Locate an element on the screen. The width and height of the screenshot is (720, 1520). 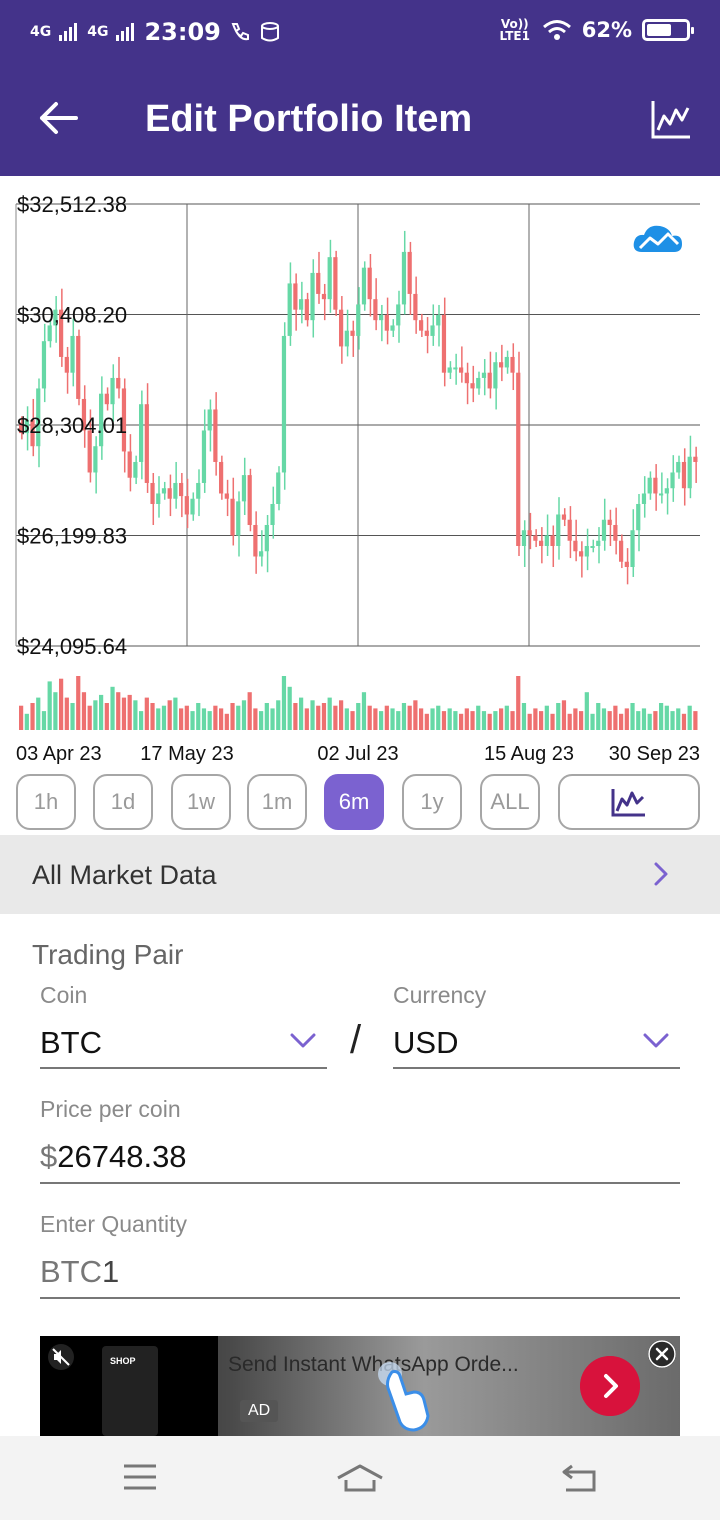
price-underline is located at coordinates (360, 1183).